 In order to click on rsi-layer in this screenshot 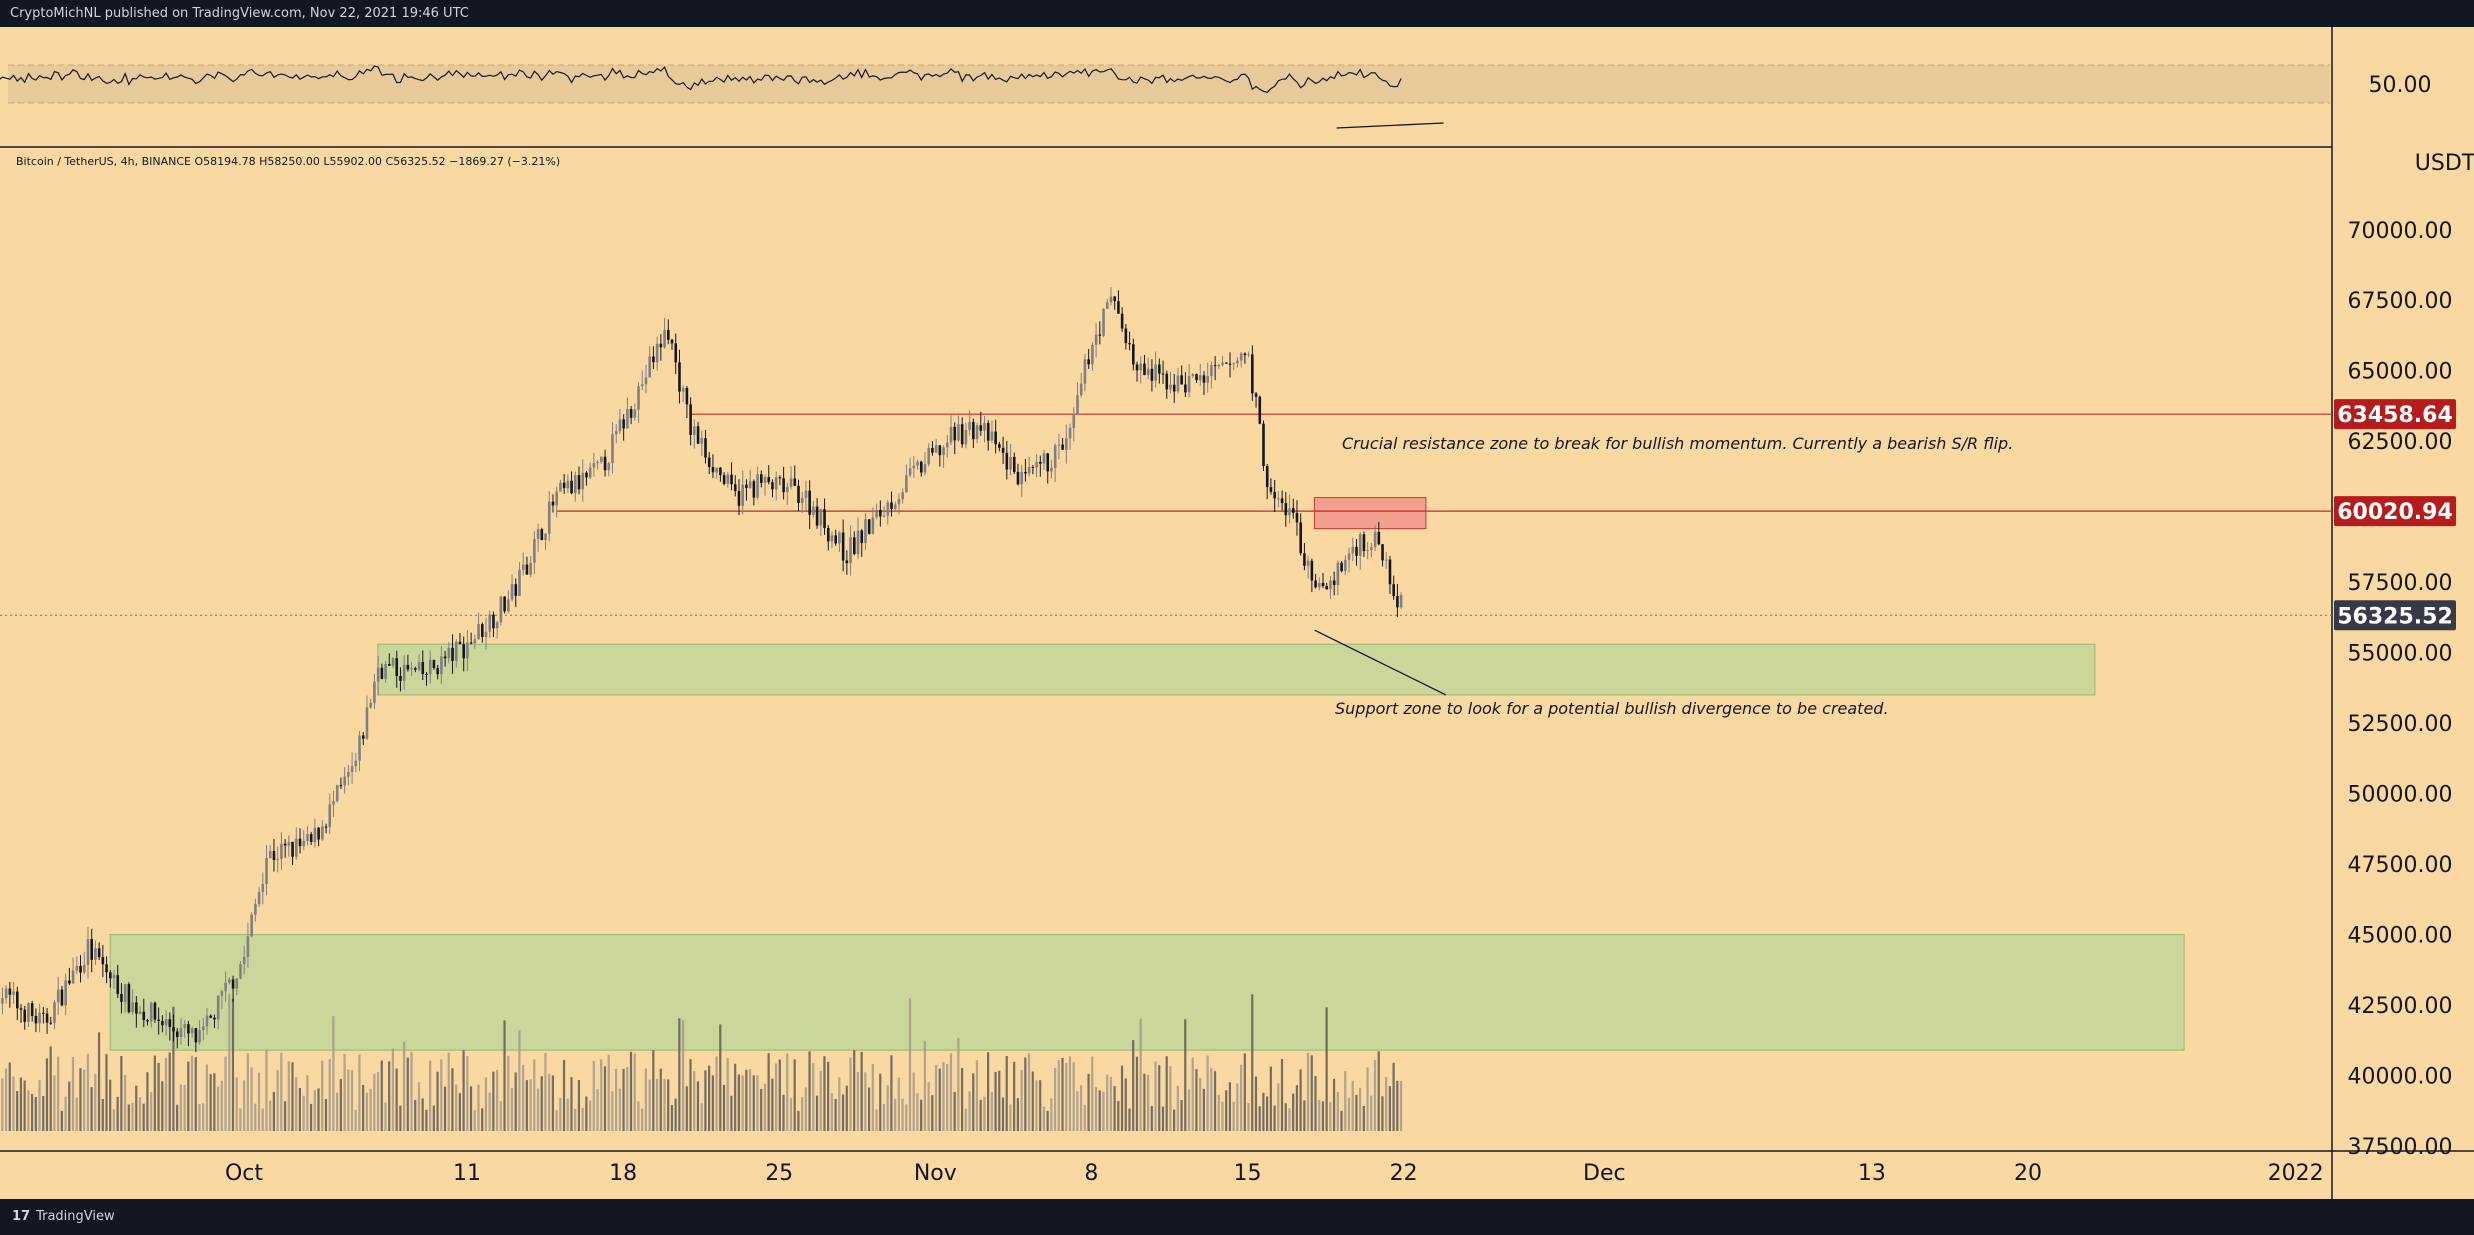, I will do `click(701, 79)`.